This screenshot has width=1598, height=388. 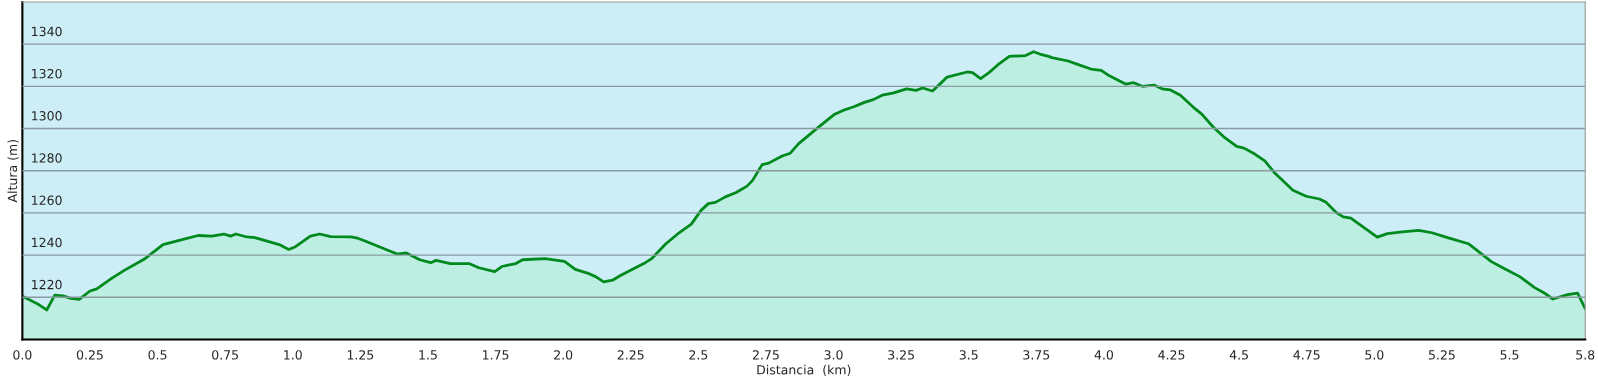 I want to click on y-tick-label: 1220, so click(x=47, y=284).